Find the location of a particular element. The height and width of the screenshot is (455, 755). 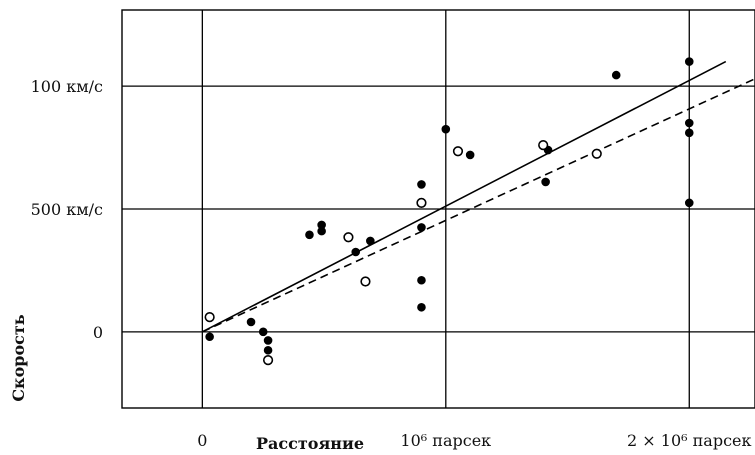

x-tick-label: 2 × 10⁶ парсек is located at coordinates (689, 440).